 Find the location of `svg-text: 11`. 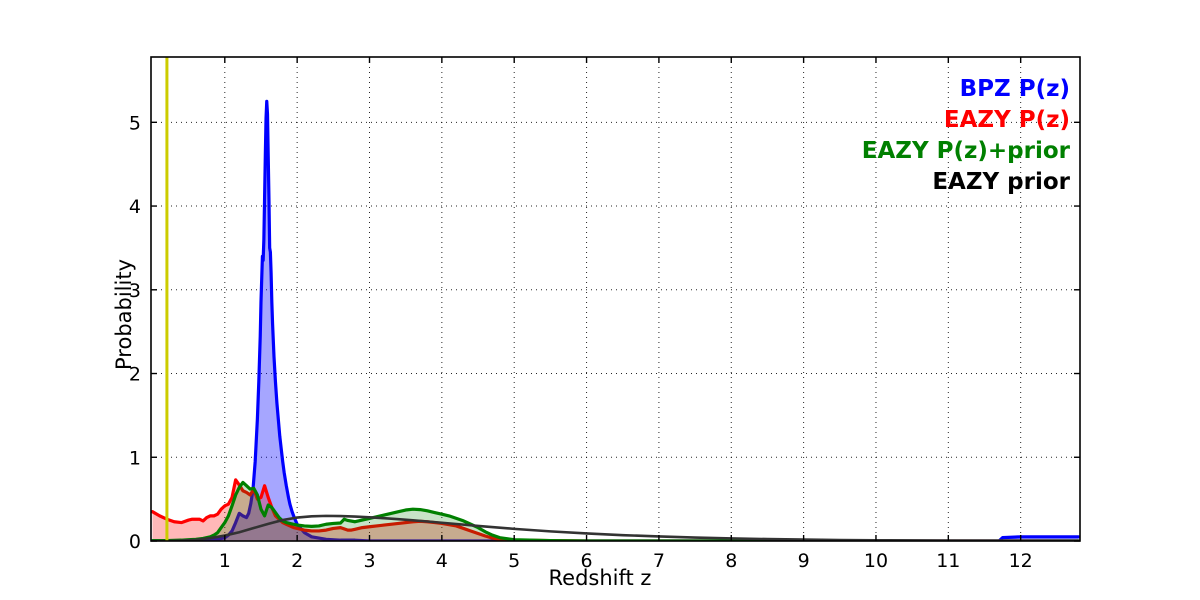

svg-text: 11 is located at coordinates (948, 561).